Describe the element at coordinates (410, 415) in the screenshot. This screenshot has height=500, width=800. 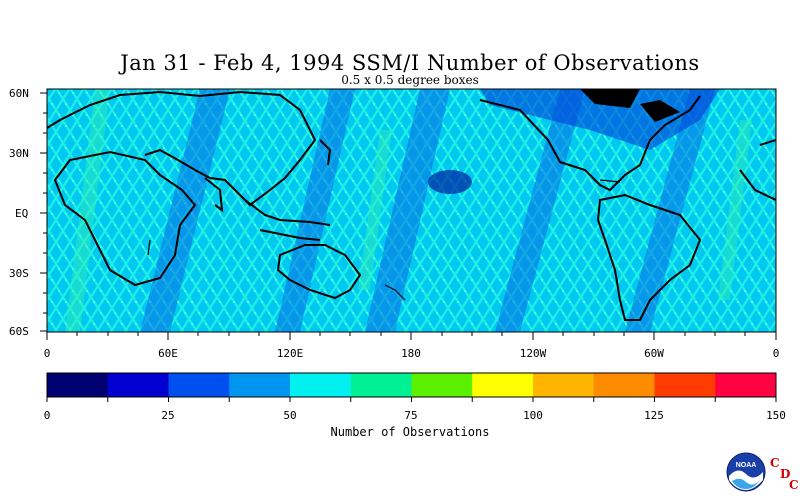
I see `cb-label-75: 75` at that location.